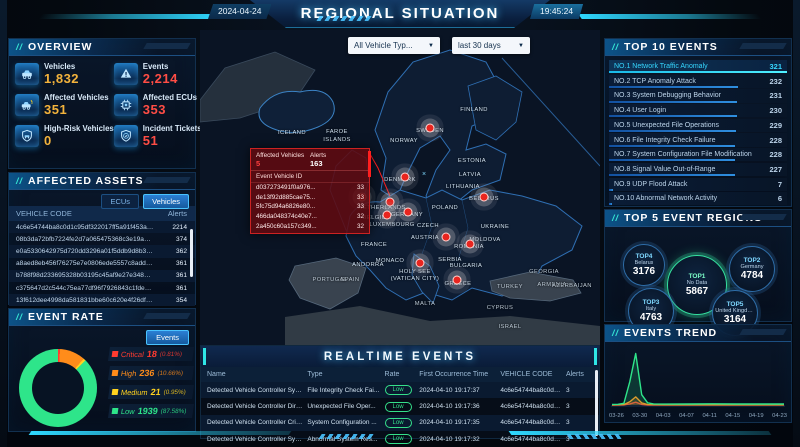 The height and width of the screenshot is (447, 800). Describe the element at coordinates (686, 416) in the screenshot. I see `trend-tick: 04-07` at that location.